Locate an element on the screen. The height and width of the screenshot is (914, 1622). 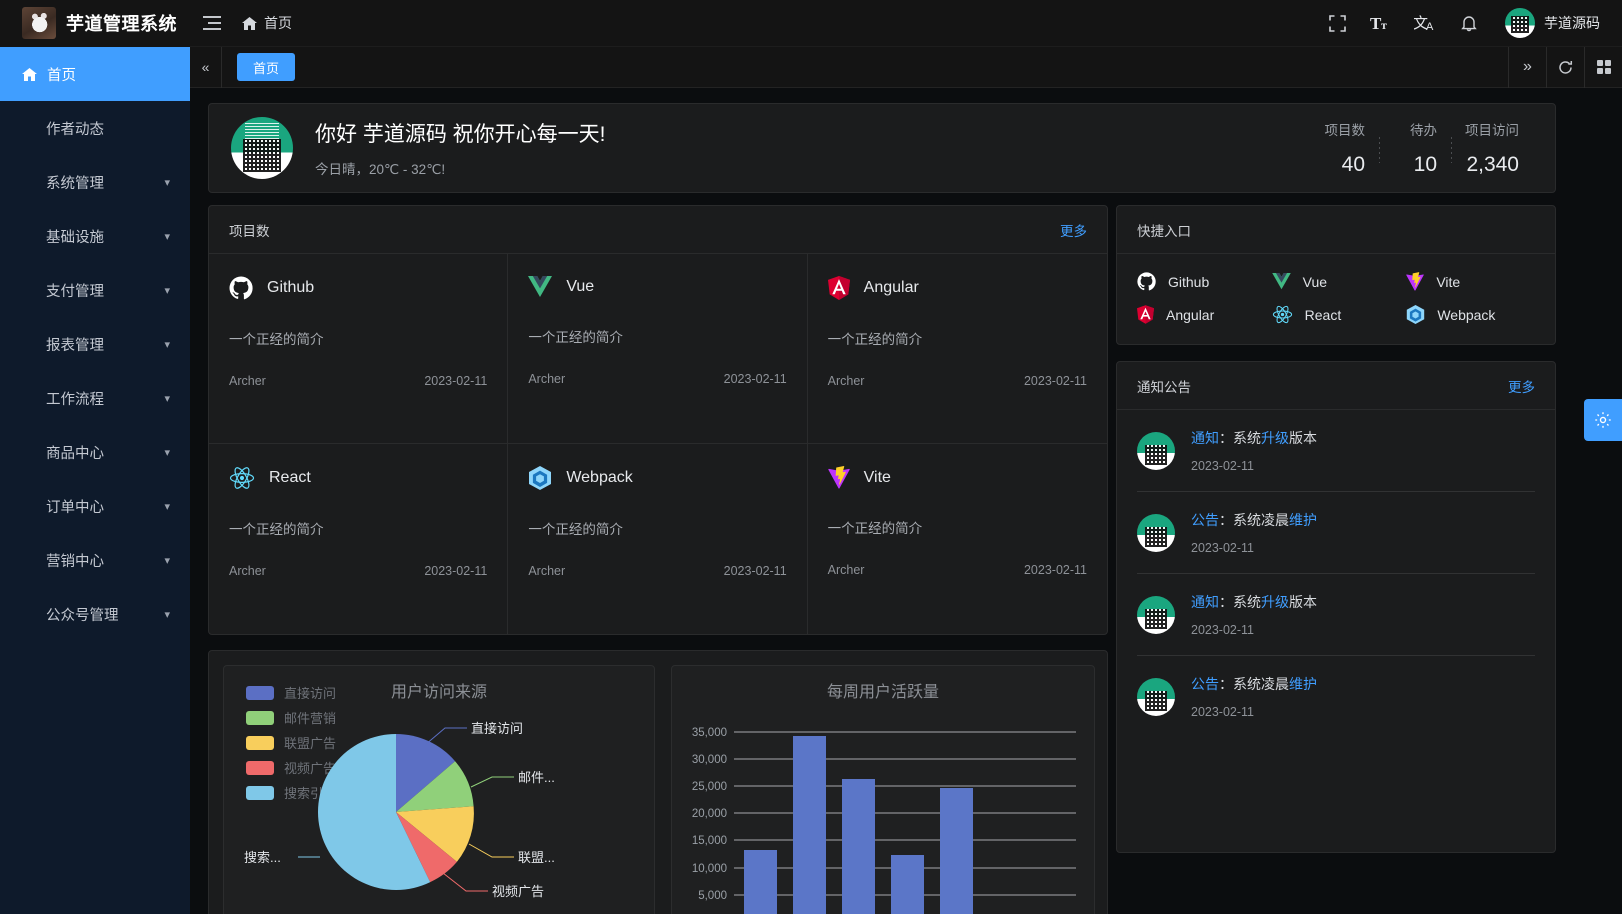
pie-slices is located at coordinates (395, 812).